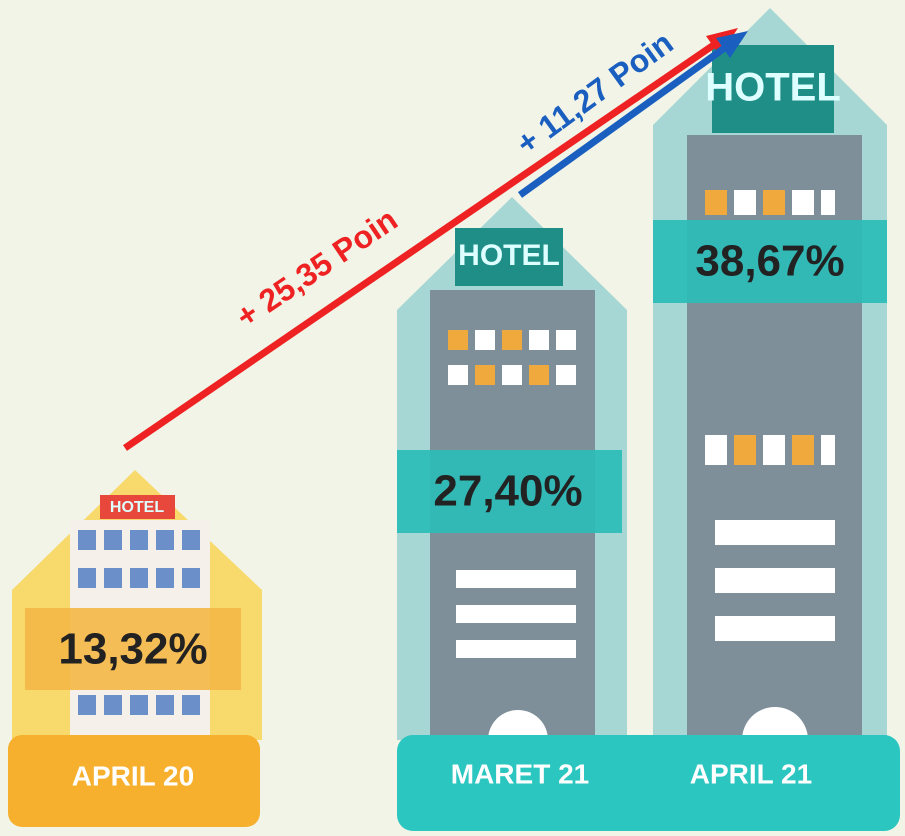 Image resolution: width=905 pixels, height=836 pixels. I want to click on value: 13,32%, so click(132, 649).